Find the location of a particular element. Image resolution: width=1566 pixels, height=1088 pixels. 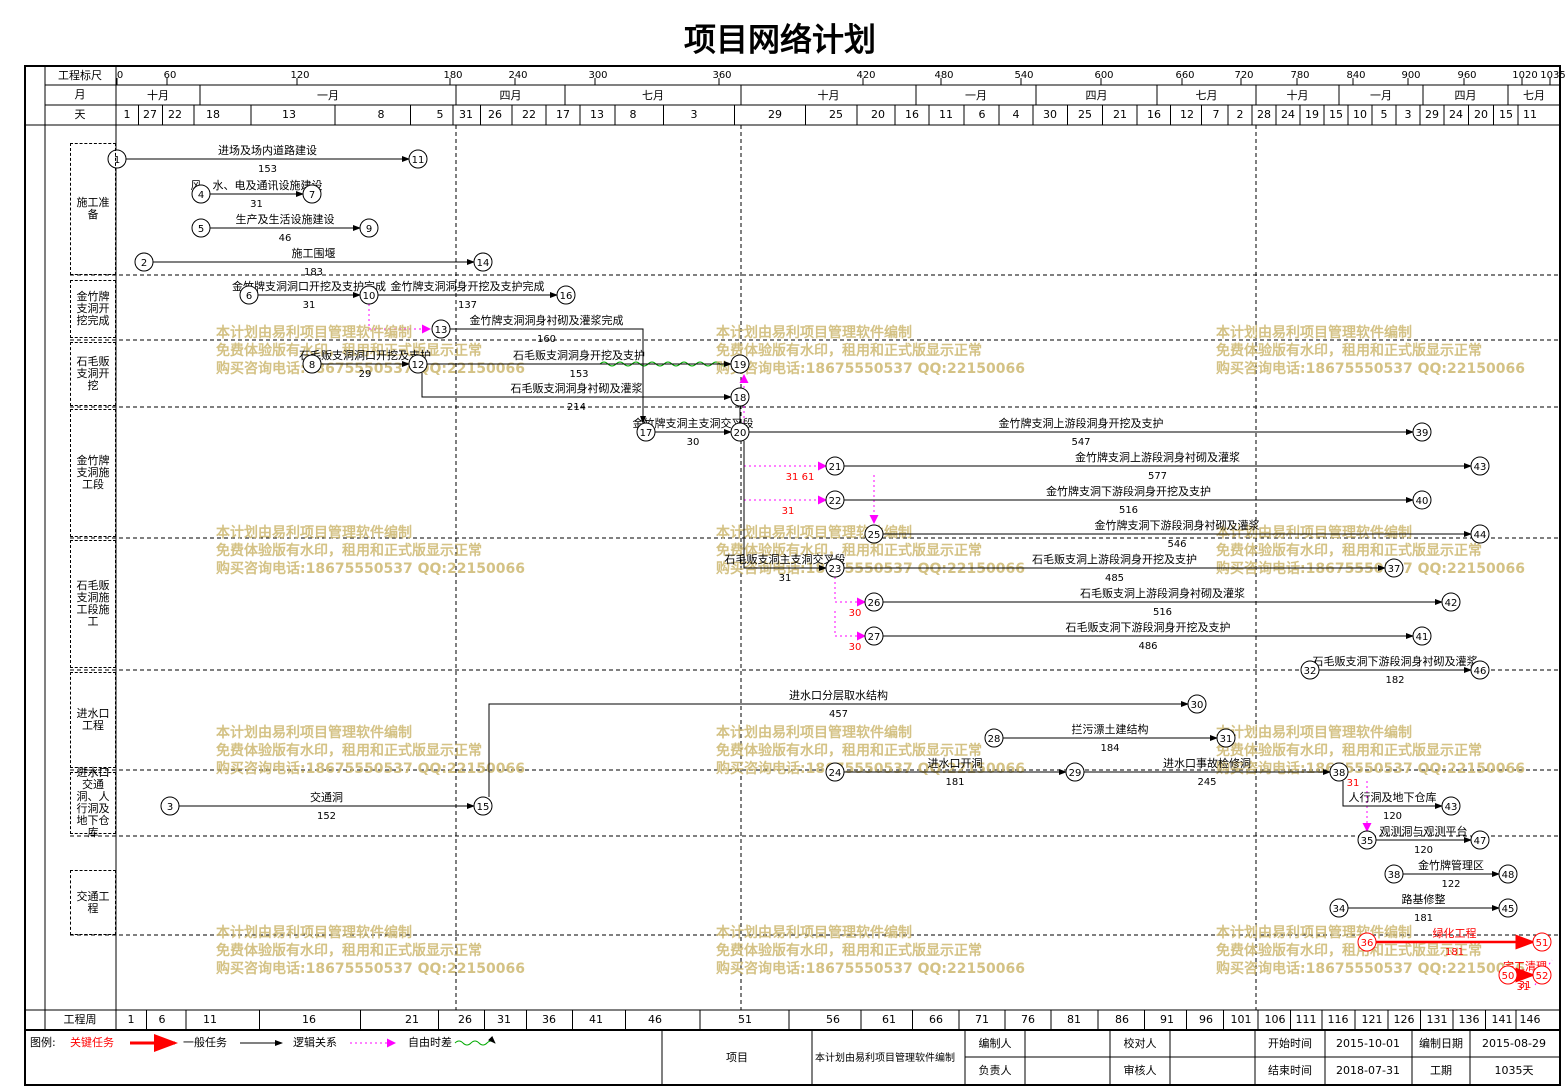

task-name: 观测洞与观测平台 is located at coordinates (1424, 831).